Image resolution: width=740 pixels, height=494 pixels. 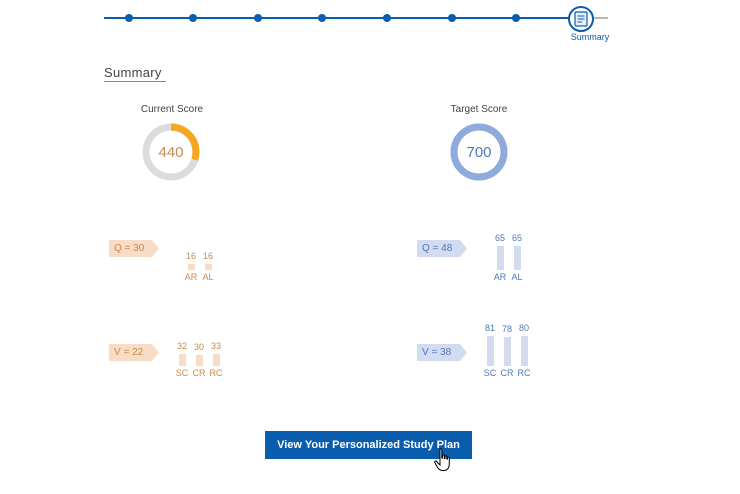 I want to click on view-study-plan-button: View Your Personalized Study Plan, so click(x=368, y=445).